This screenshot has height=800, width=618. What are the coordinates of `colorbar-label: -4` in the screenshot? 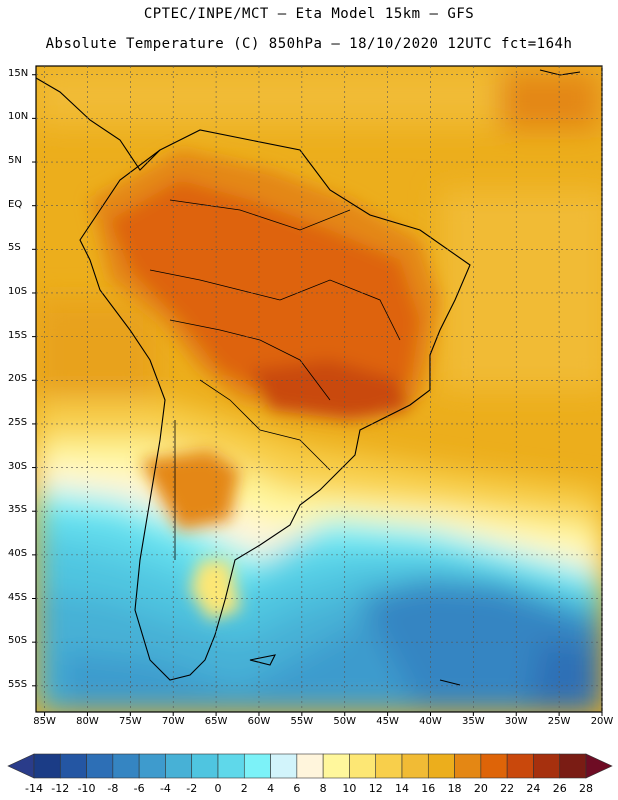 It's located at (165, 788).